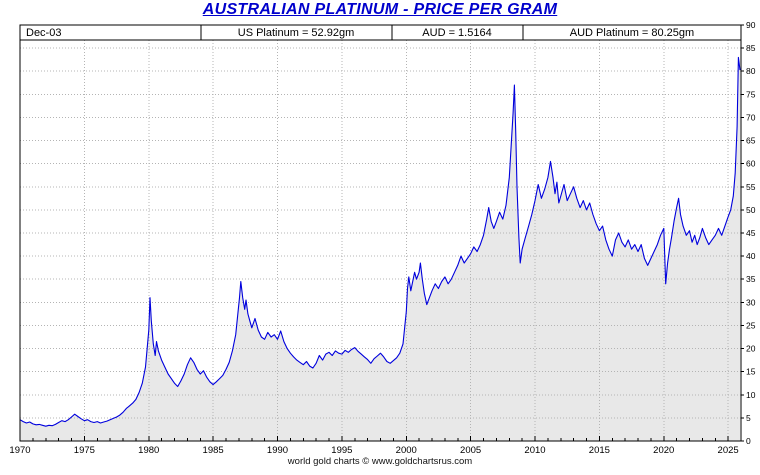 Image resolution: width=760 pixels, height=475 pixels. Describe the element at coordinates (748, 441) in the screenshot. I see `y-tick-label: 0` at that location.